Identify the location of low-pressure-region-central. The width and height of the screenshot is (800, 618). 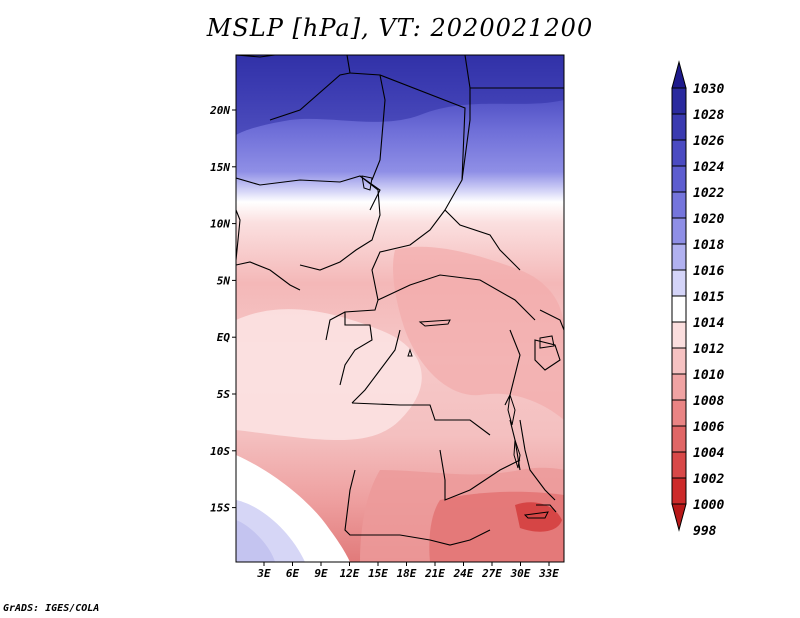
(478, 333).